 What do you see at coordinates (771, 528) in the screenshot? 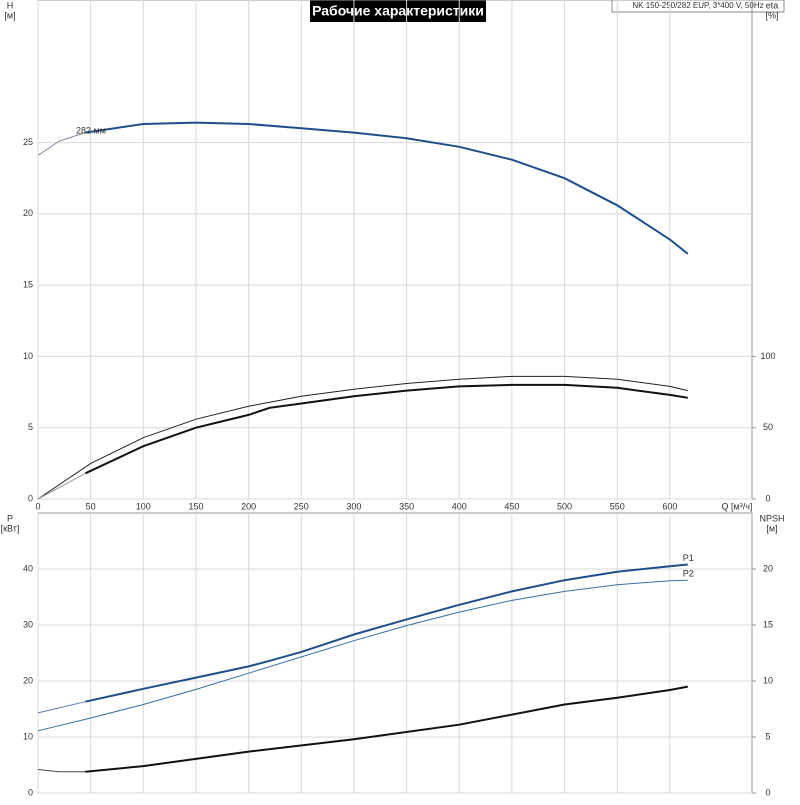
I see `y2-axis-unit: [м]` at bounding box center [771, 528].